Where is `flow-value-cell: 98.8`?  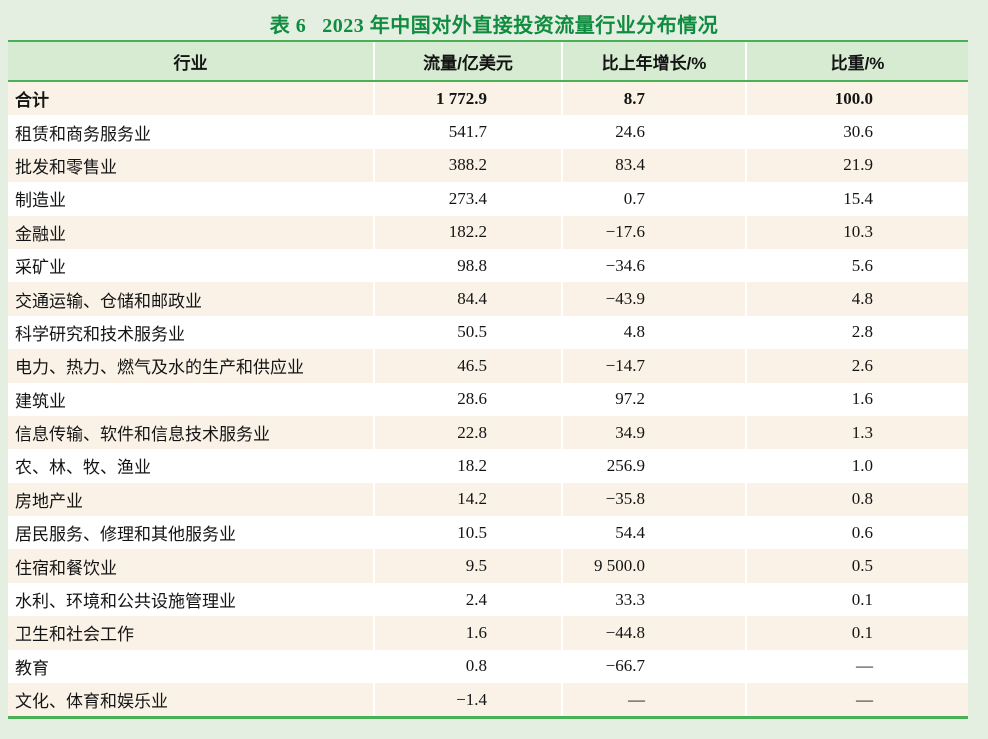
flow-value-cell: 98.8 is located at coordinates (467, 265).